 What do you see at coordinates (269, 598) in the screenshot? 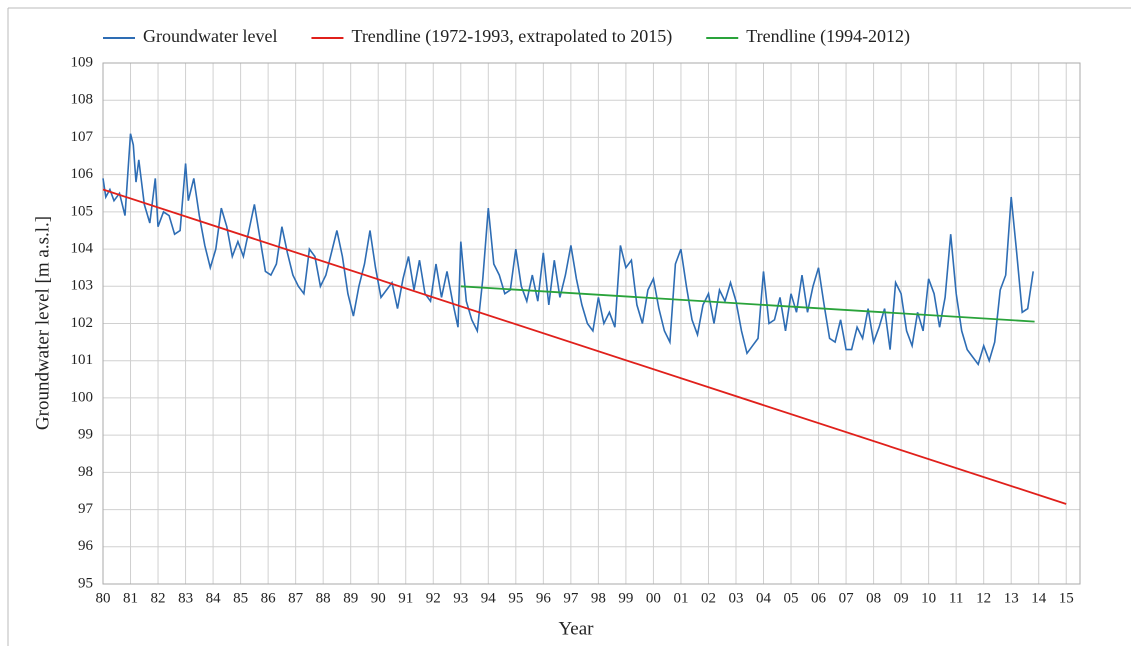
I see `x-tick-label: 86` at bounding box center [269, 598].